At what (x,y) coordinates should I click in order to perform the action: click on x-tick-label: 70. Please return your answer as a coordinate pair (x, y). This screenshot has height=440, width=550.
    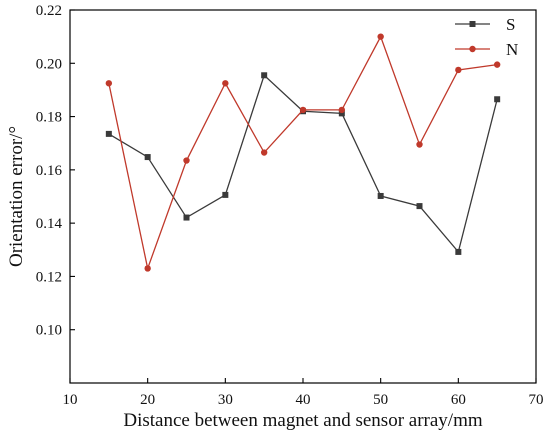
    Looking at the image, I should click on (536, 400).